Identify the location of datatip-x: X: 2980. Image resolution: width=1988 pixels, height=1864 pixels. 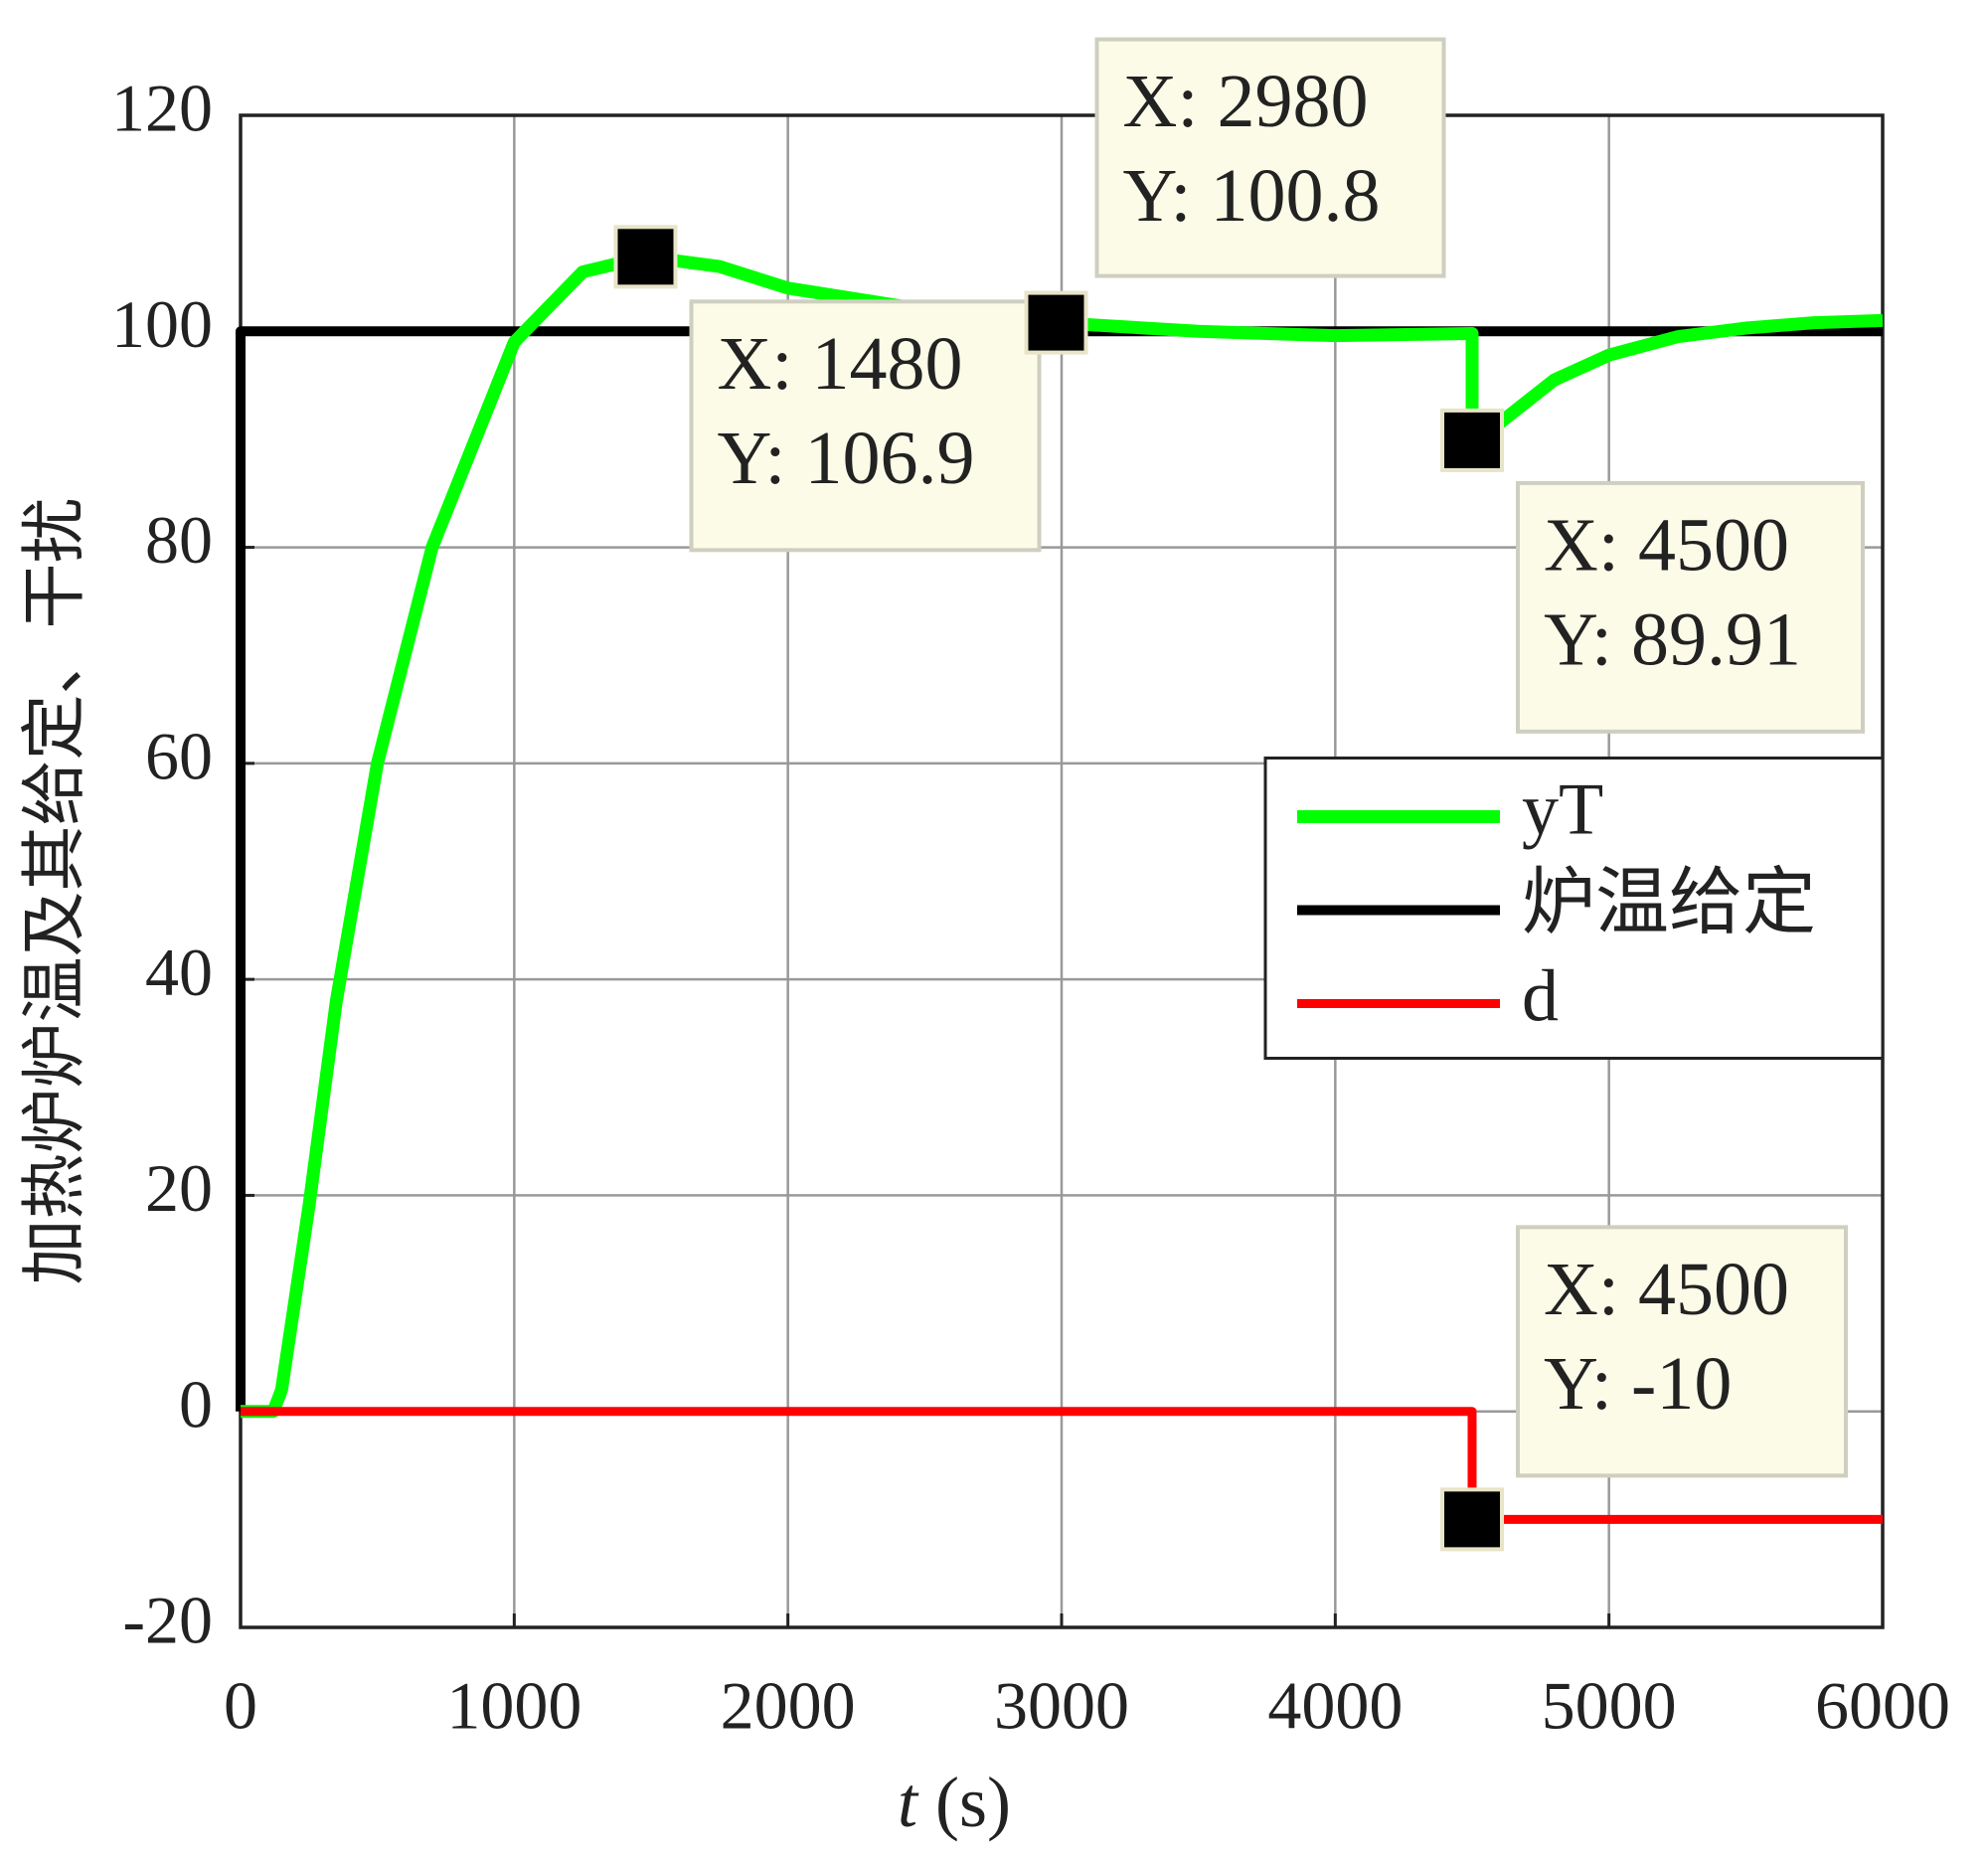
(1245, 101).